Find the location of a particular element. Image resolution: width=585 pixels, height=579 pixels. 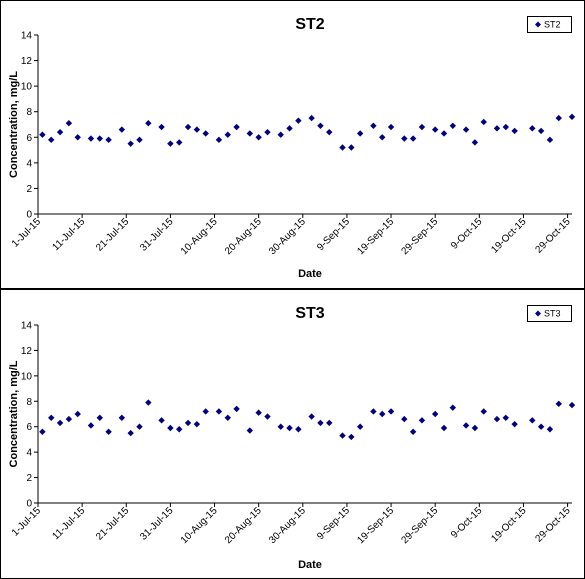

y-tick-label: 0 is located at coordinates (29, 215).